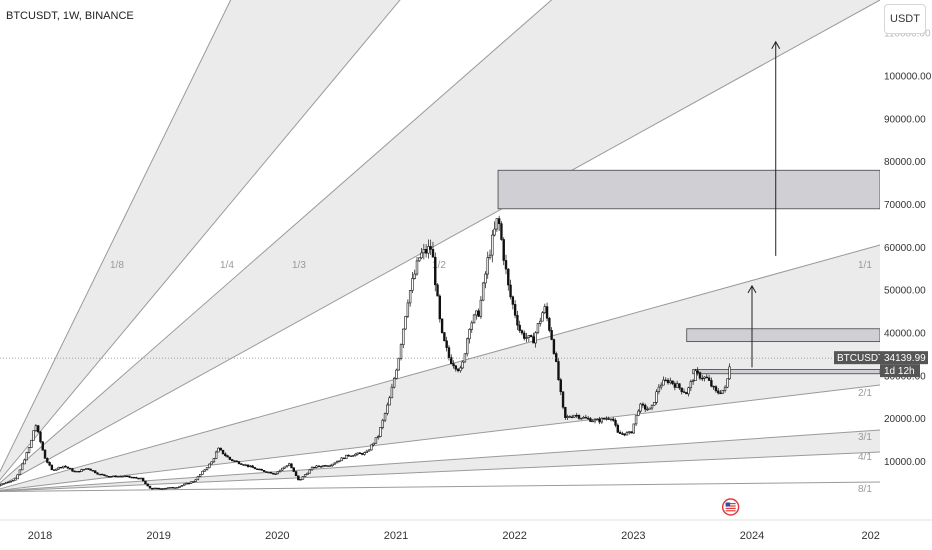 Image resolution: width=932 pixels, height=550 pixels. I want to click on time-axis: 2018 2019 2020 2021 2022 2023 2024 202, so click(466, 534).